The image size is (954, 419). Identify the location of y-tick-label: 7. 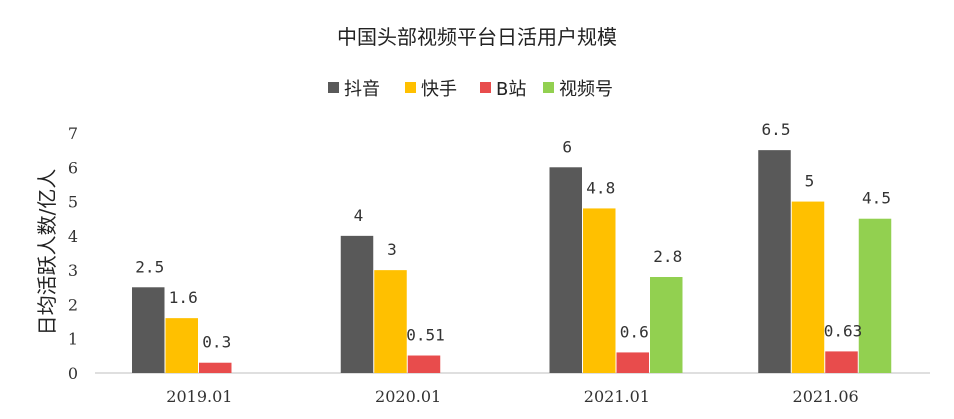
(73, 133).